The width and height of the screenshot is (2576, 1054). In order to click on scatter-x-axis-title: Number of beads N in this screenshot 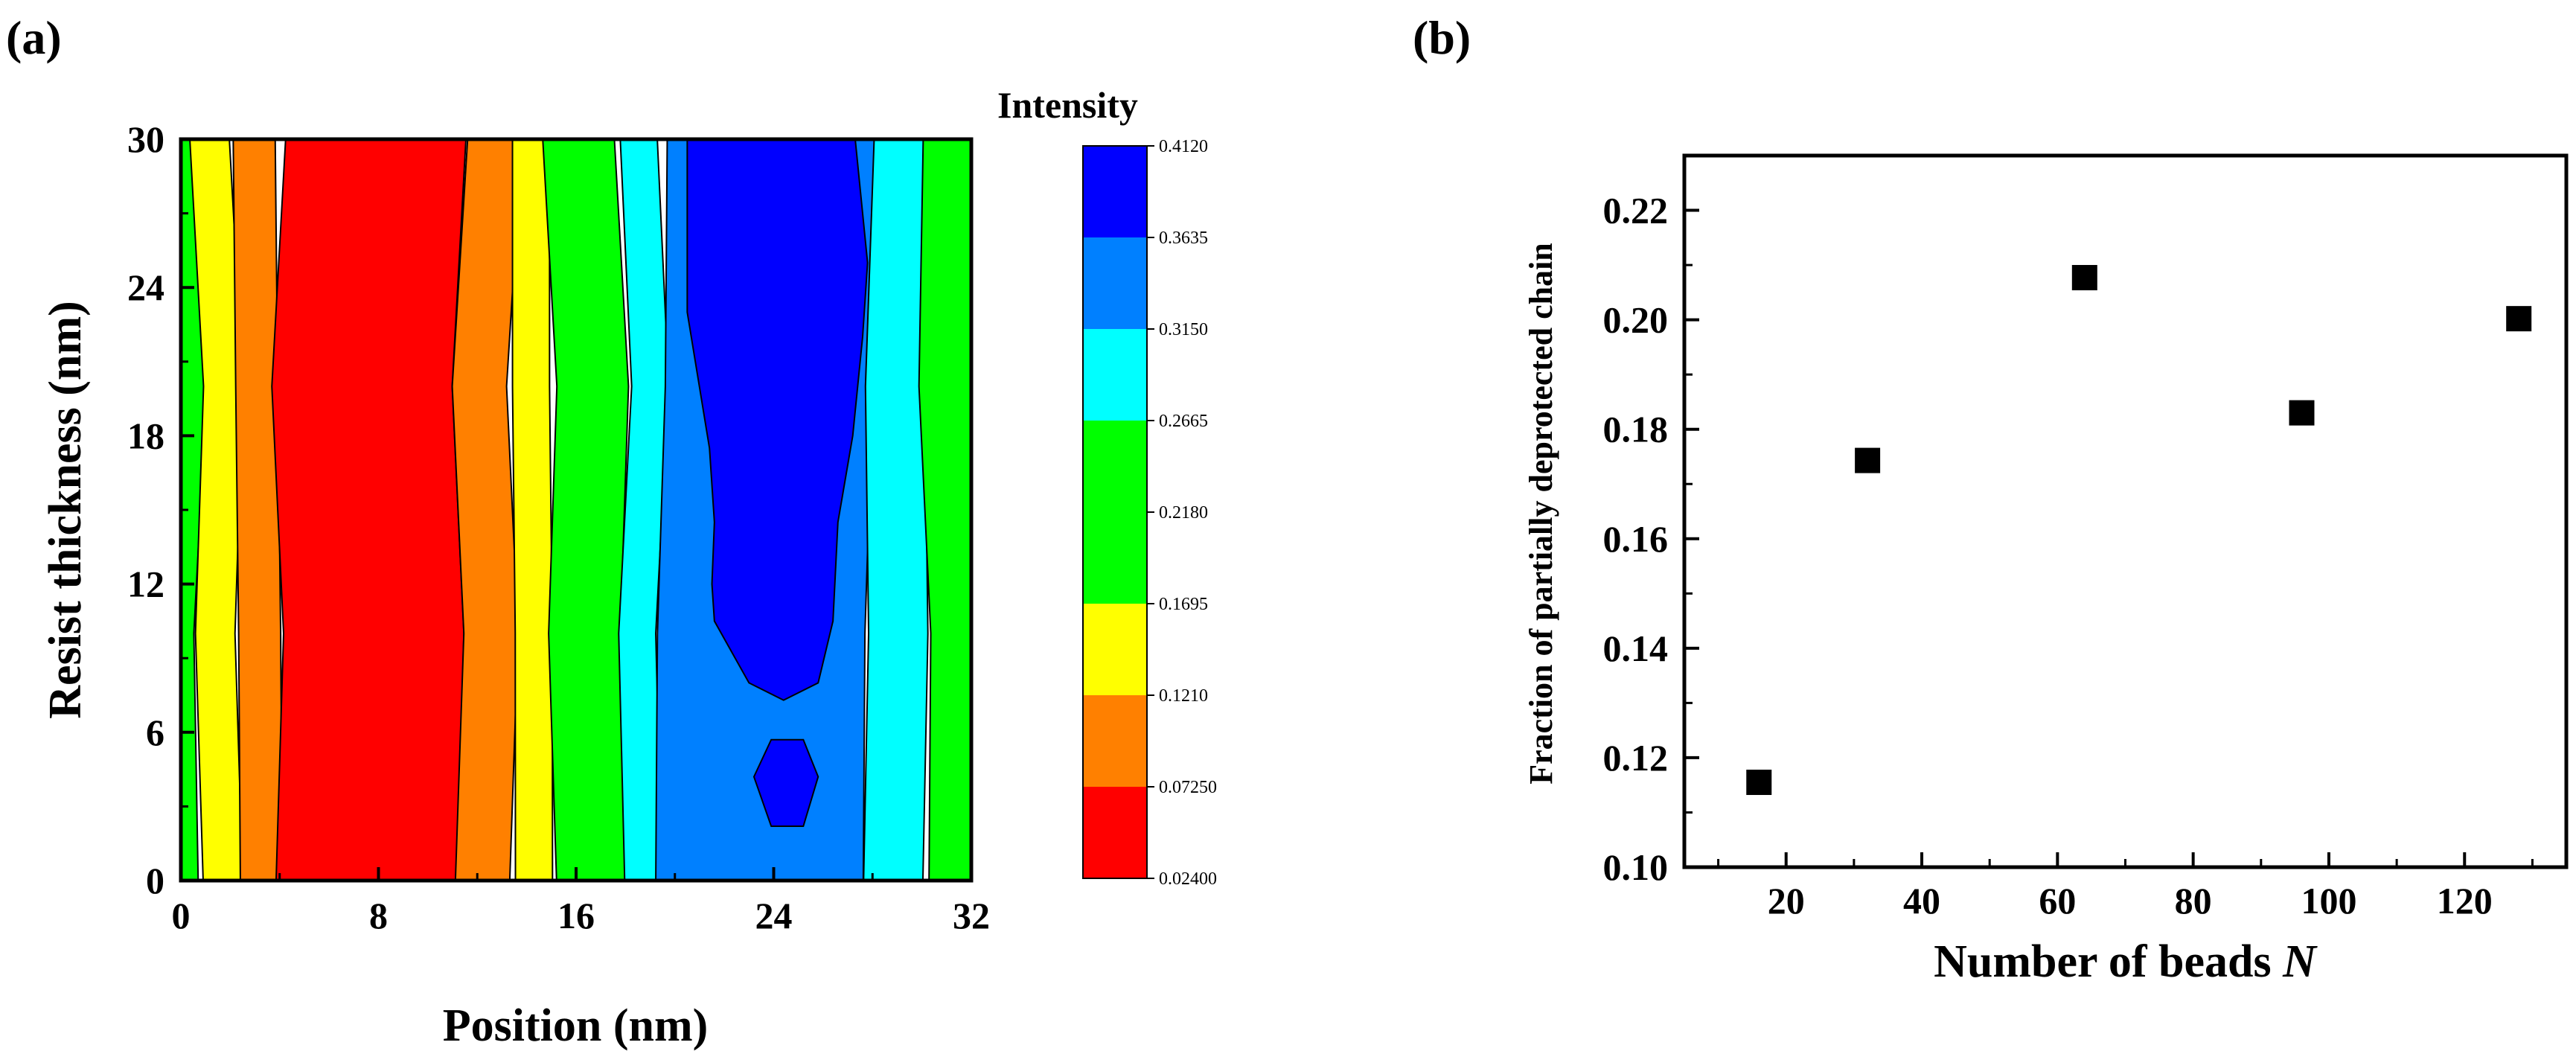, I will do `click(2126, 962)`.